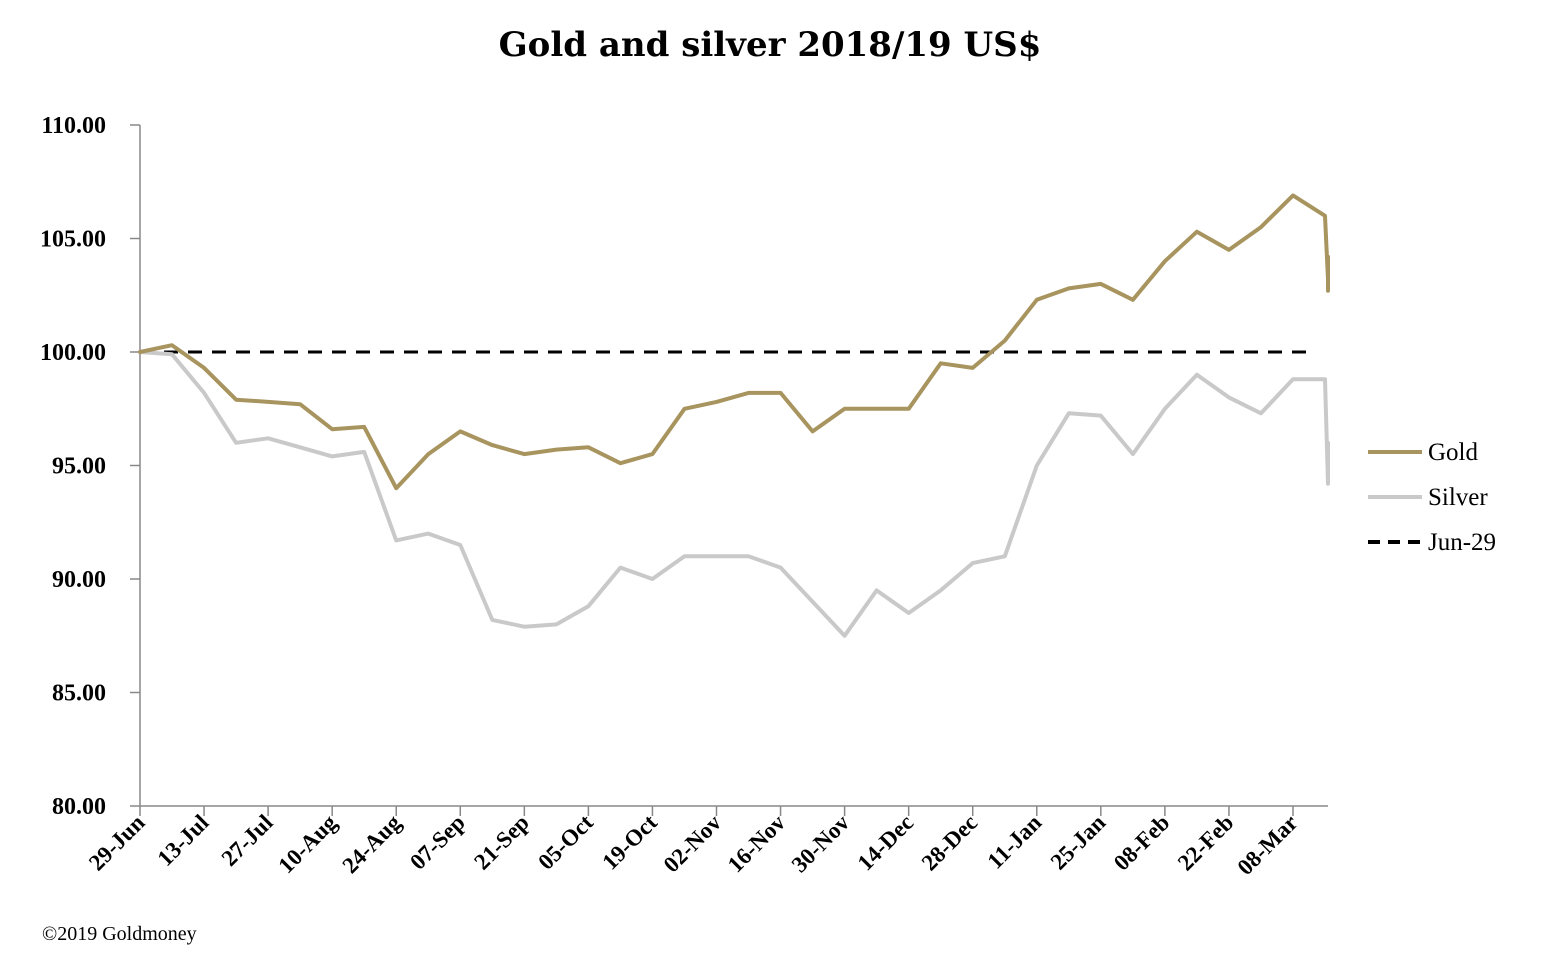  What do you see at coordinates (1206, 843) in the screenshot?
I see `x-tick-label: 22-Feb` at bounding box center [1206, 843].